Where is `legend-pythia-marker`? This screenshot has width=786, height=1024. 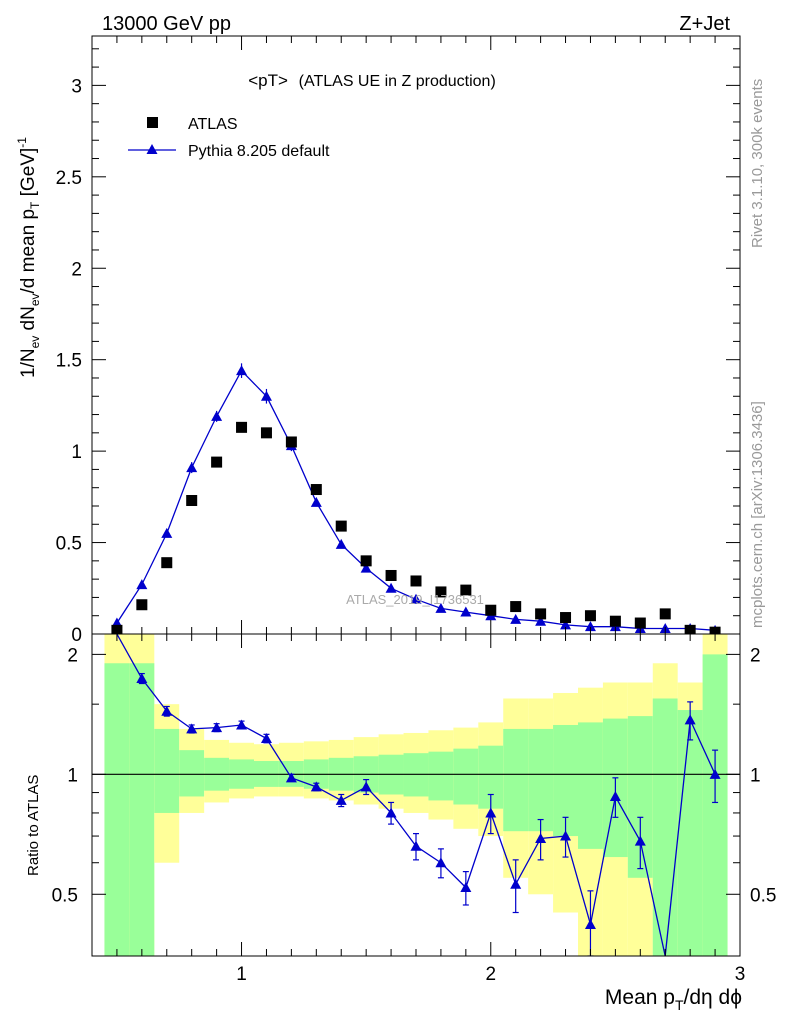 legend-pythia-marker is located at coordinates (152, 149).